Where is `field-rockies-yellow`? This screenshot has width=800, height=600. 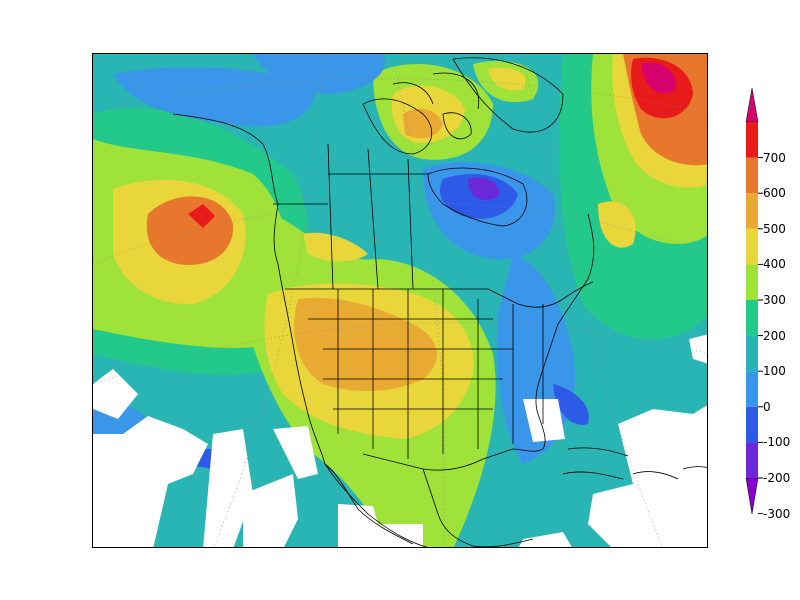 field-rockies-yellow is located at coordinates (335, 247).